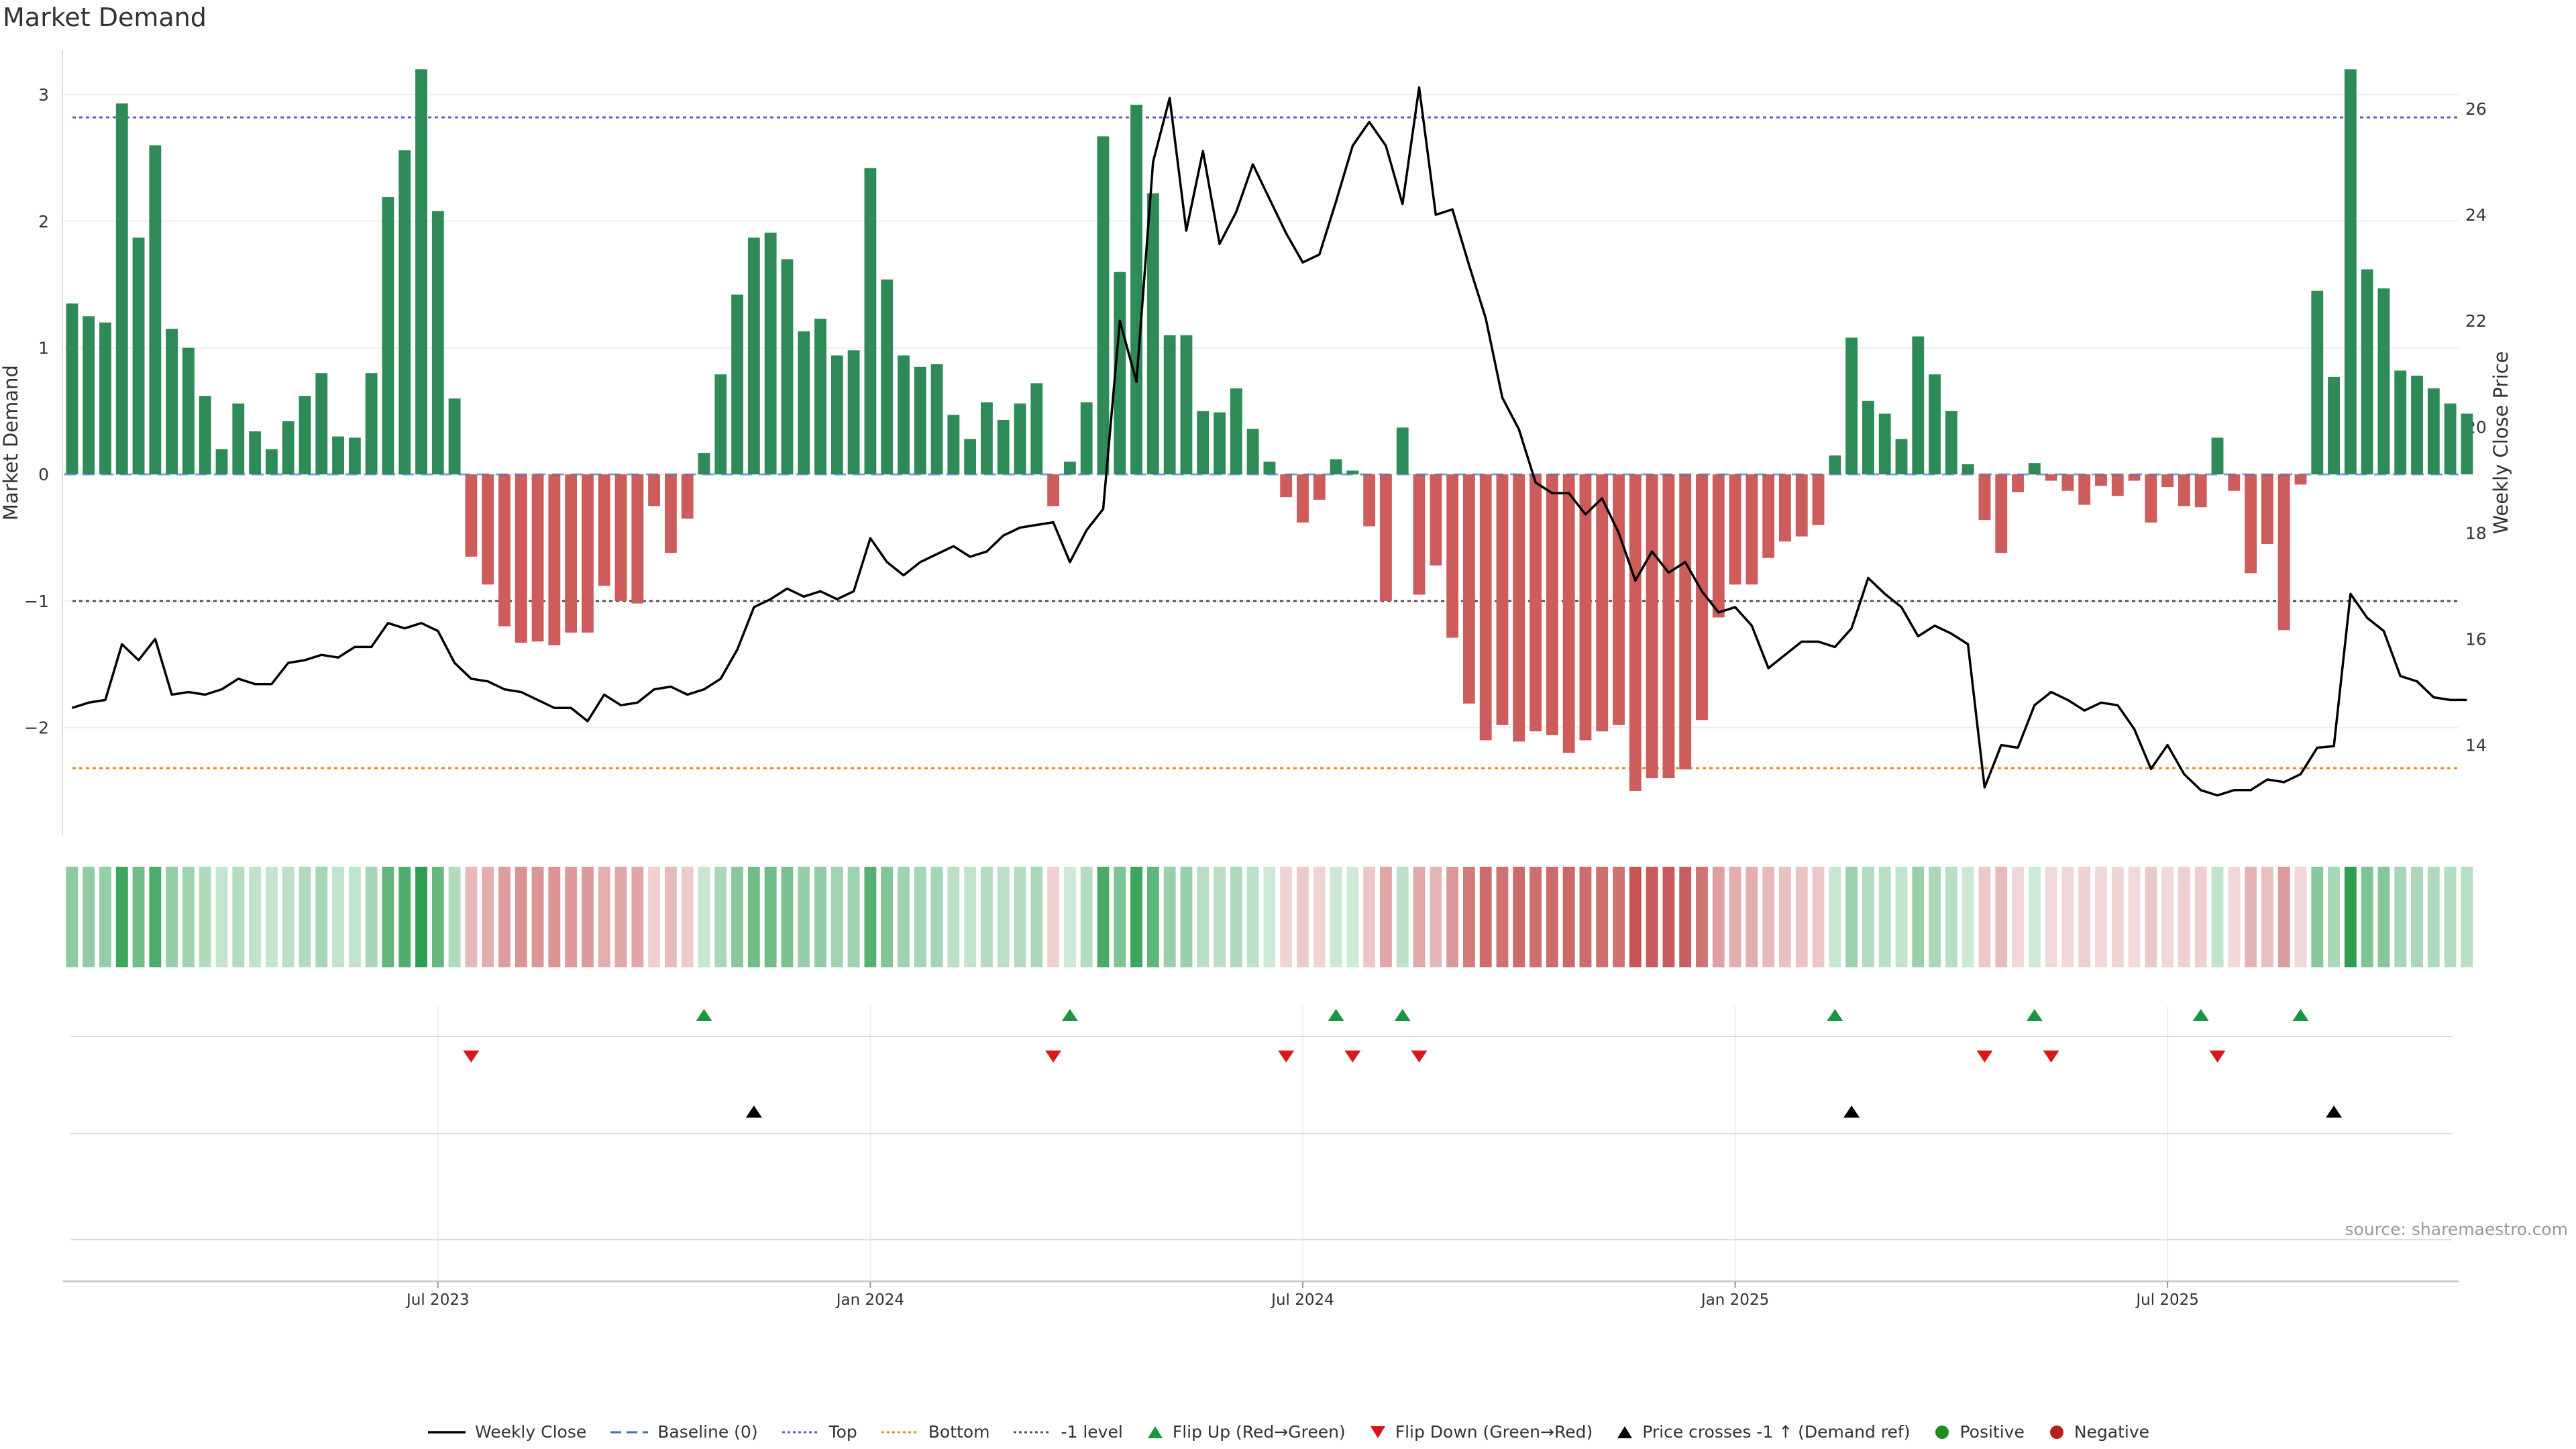 Image resolution: width=2576 pixels, height=1449 pixels. Describe the element at coordinates (1246, 1432) in the screenshot. I see `legend-item: Flip Up (Red→Green)` at that location.